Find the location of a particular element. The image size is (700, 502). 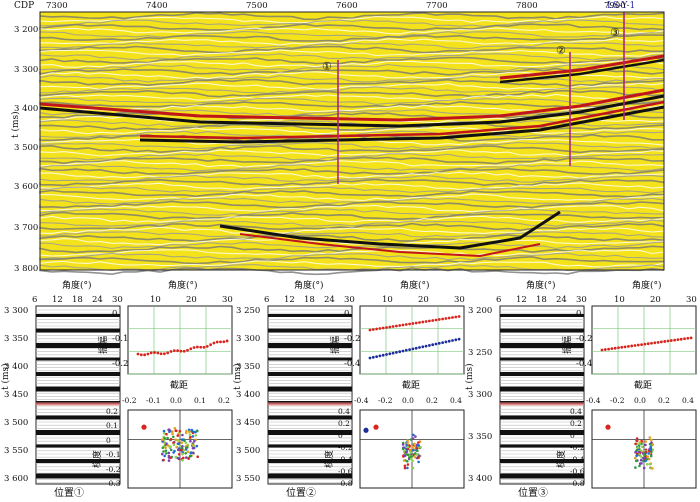

time-tick-label: 3 800 is located at coordinates (26, 269).